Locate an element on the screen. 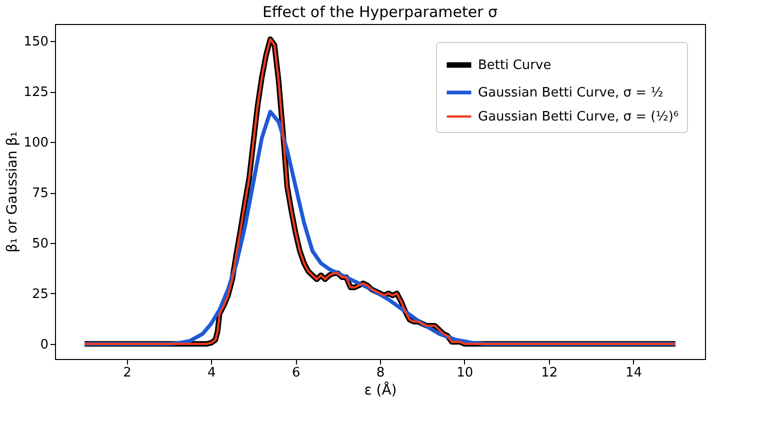 Image resolution: width=765 pixels, height=445 pixels. x-tick-label: 6 is located at coordinates (296, 373).